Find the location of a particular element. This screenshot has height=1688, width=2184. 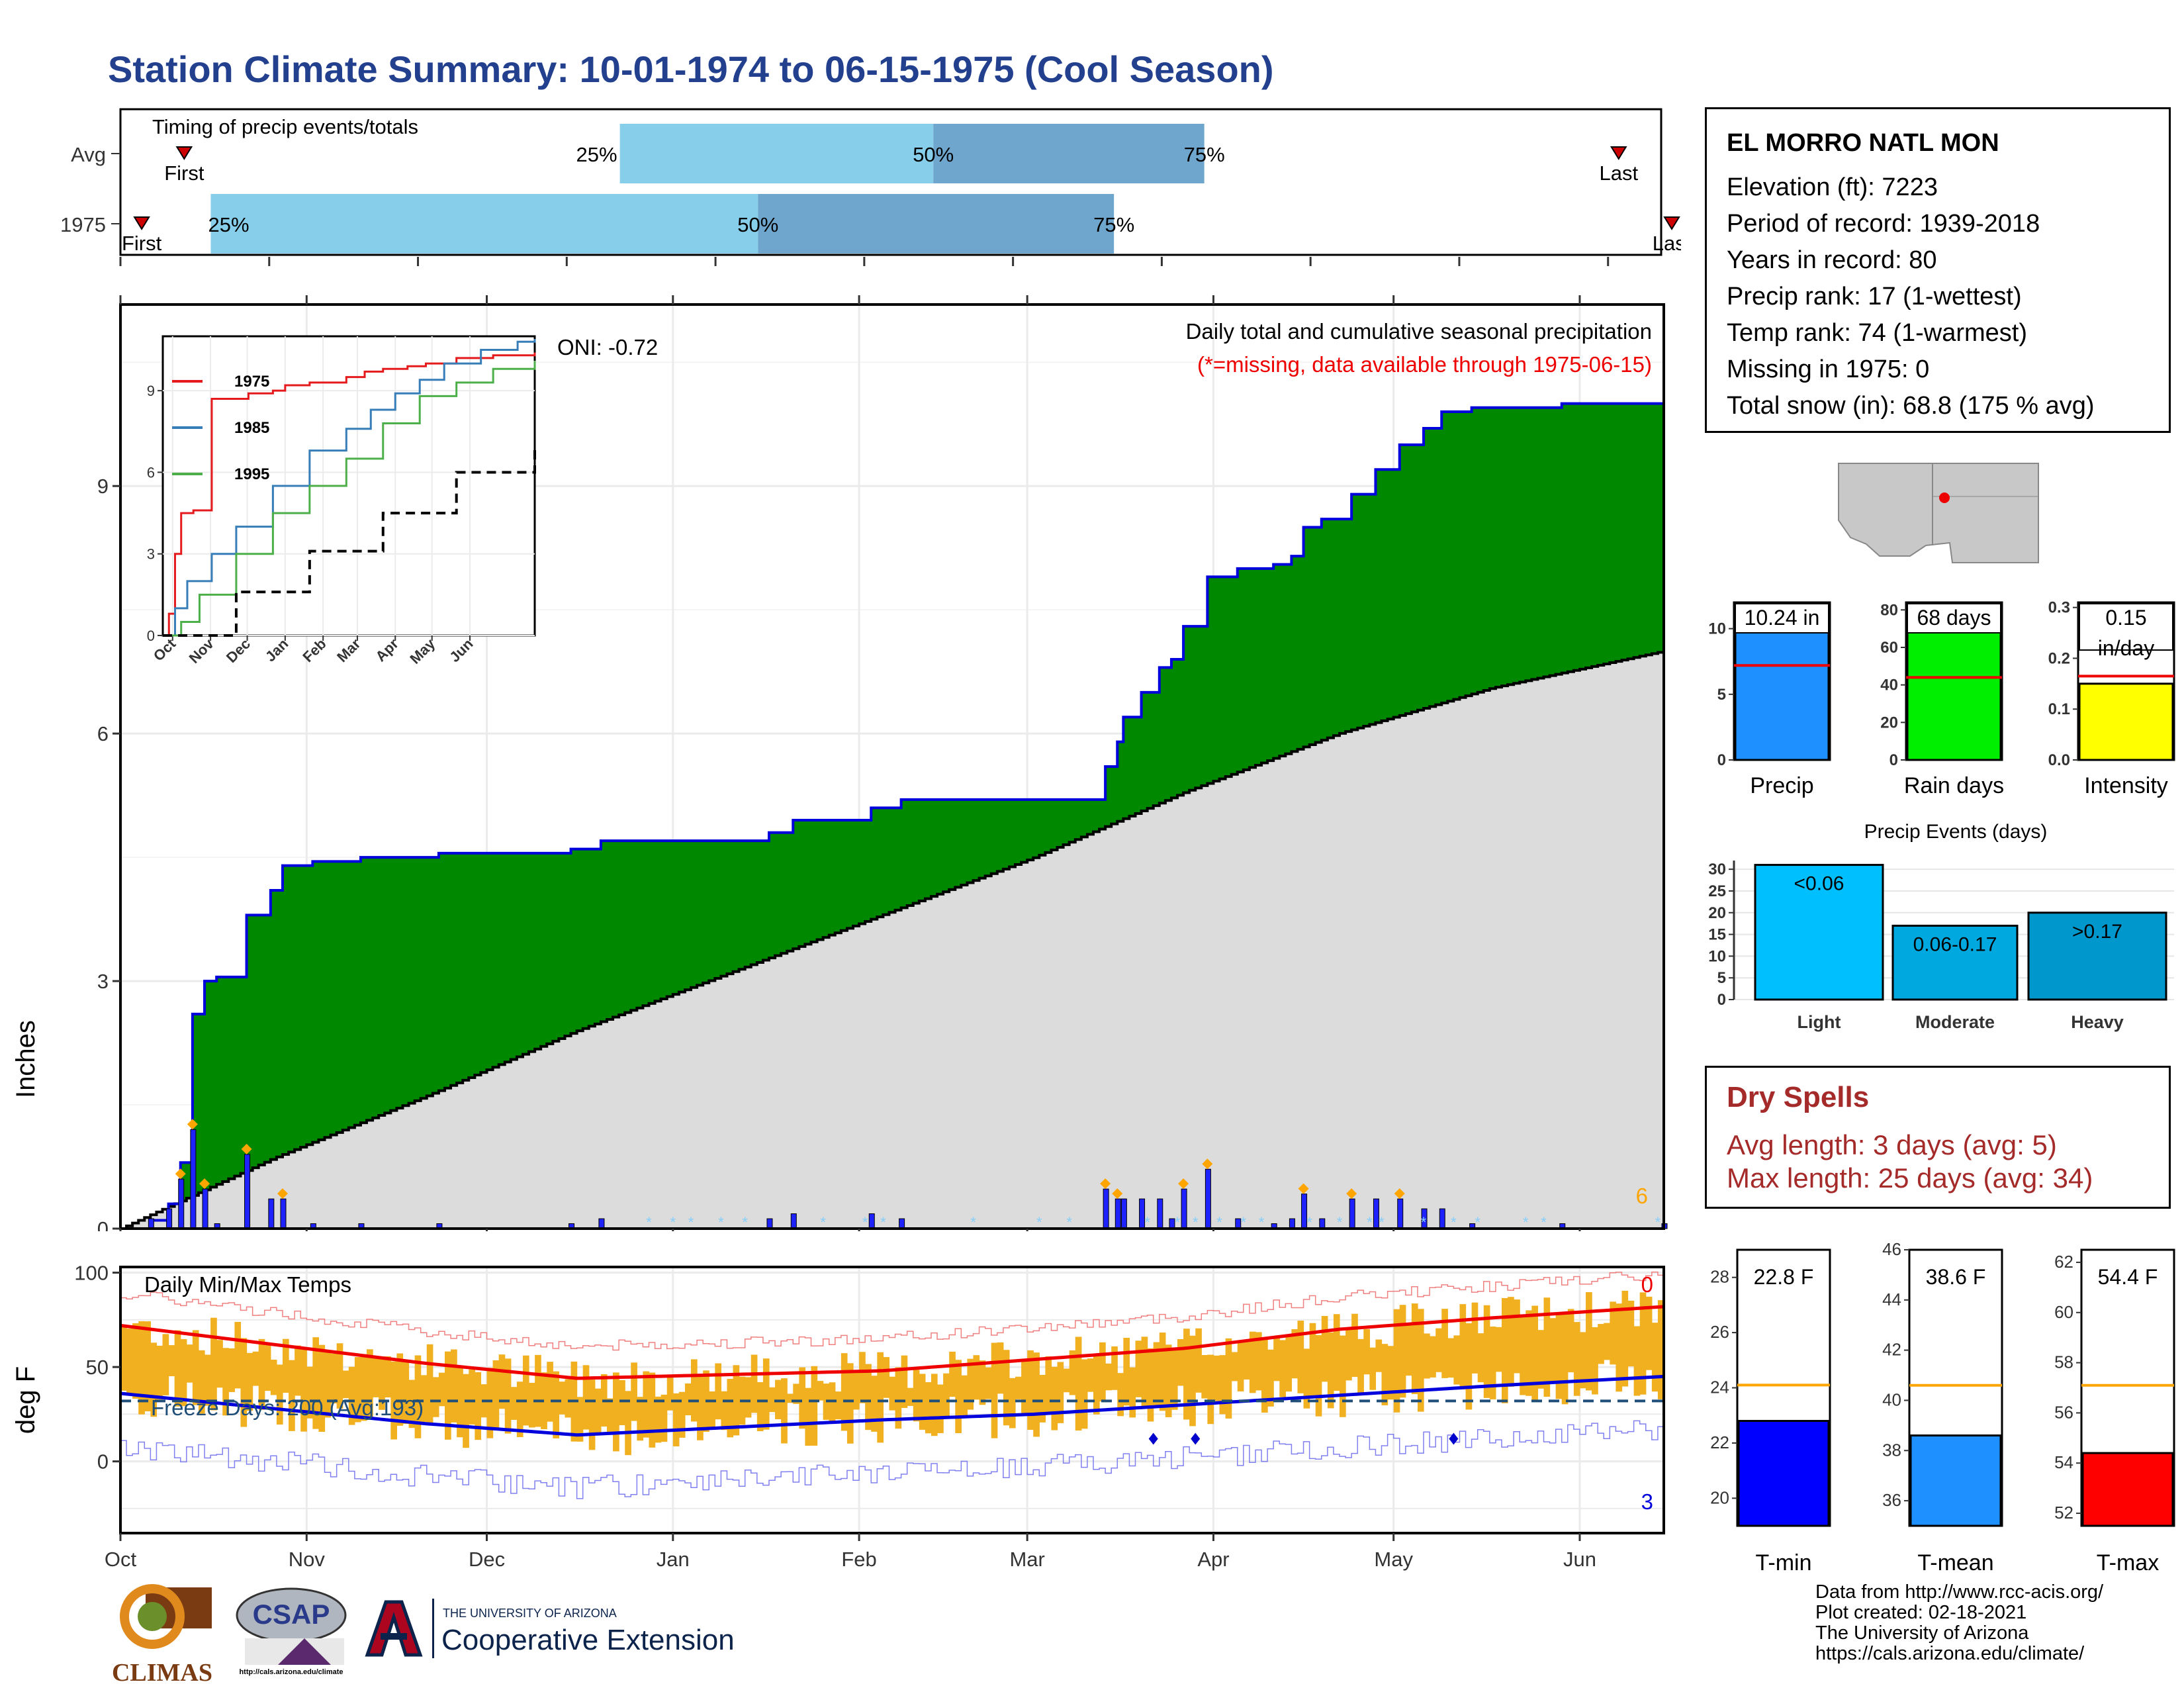

tempsum-bar-t-max is located at coordinates (2127, 1489).